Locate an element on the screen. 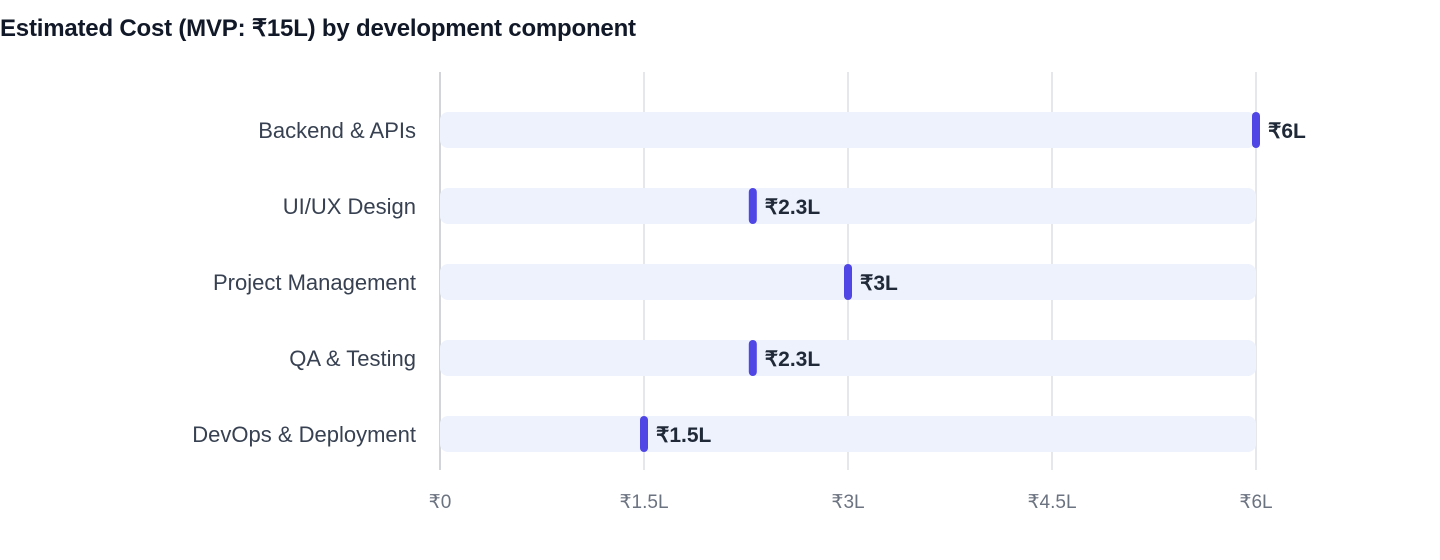 This screenshot has width=1440, height=560. category-label: Backend & APIs is located at coordinates (337, 130).